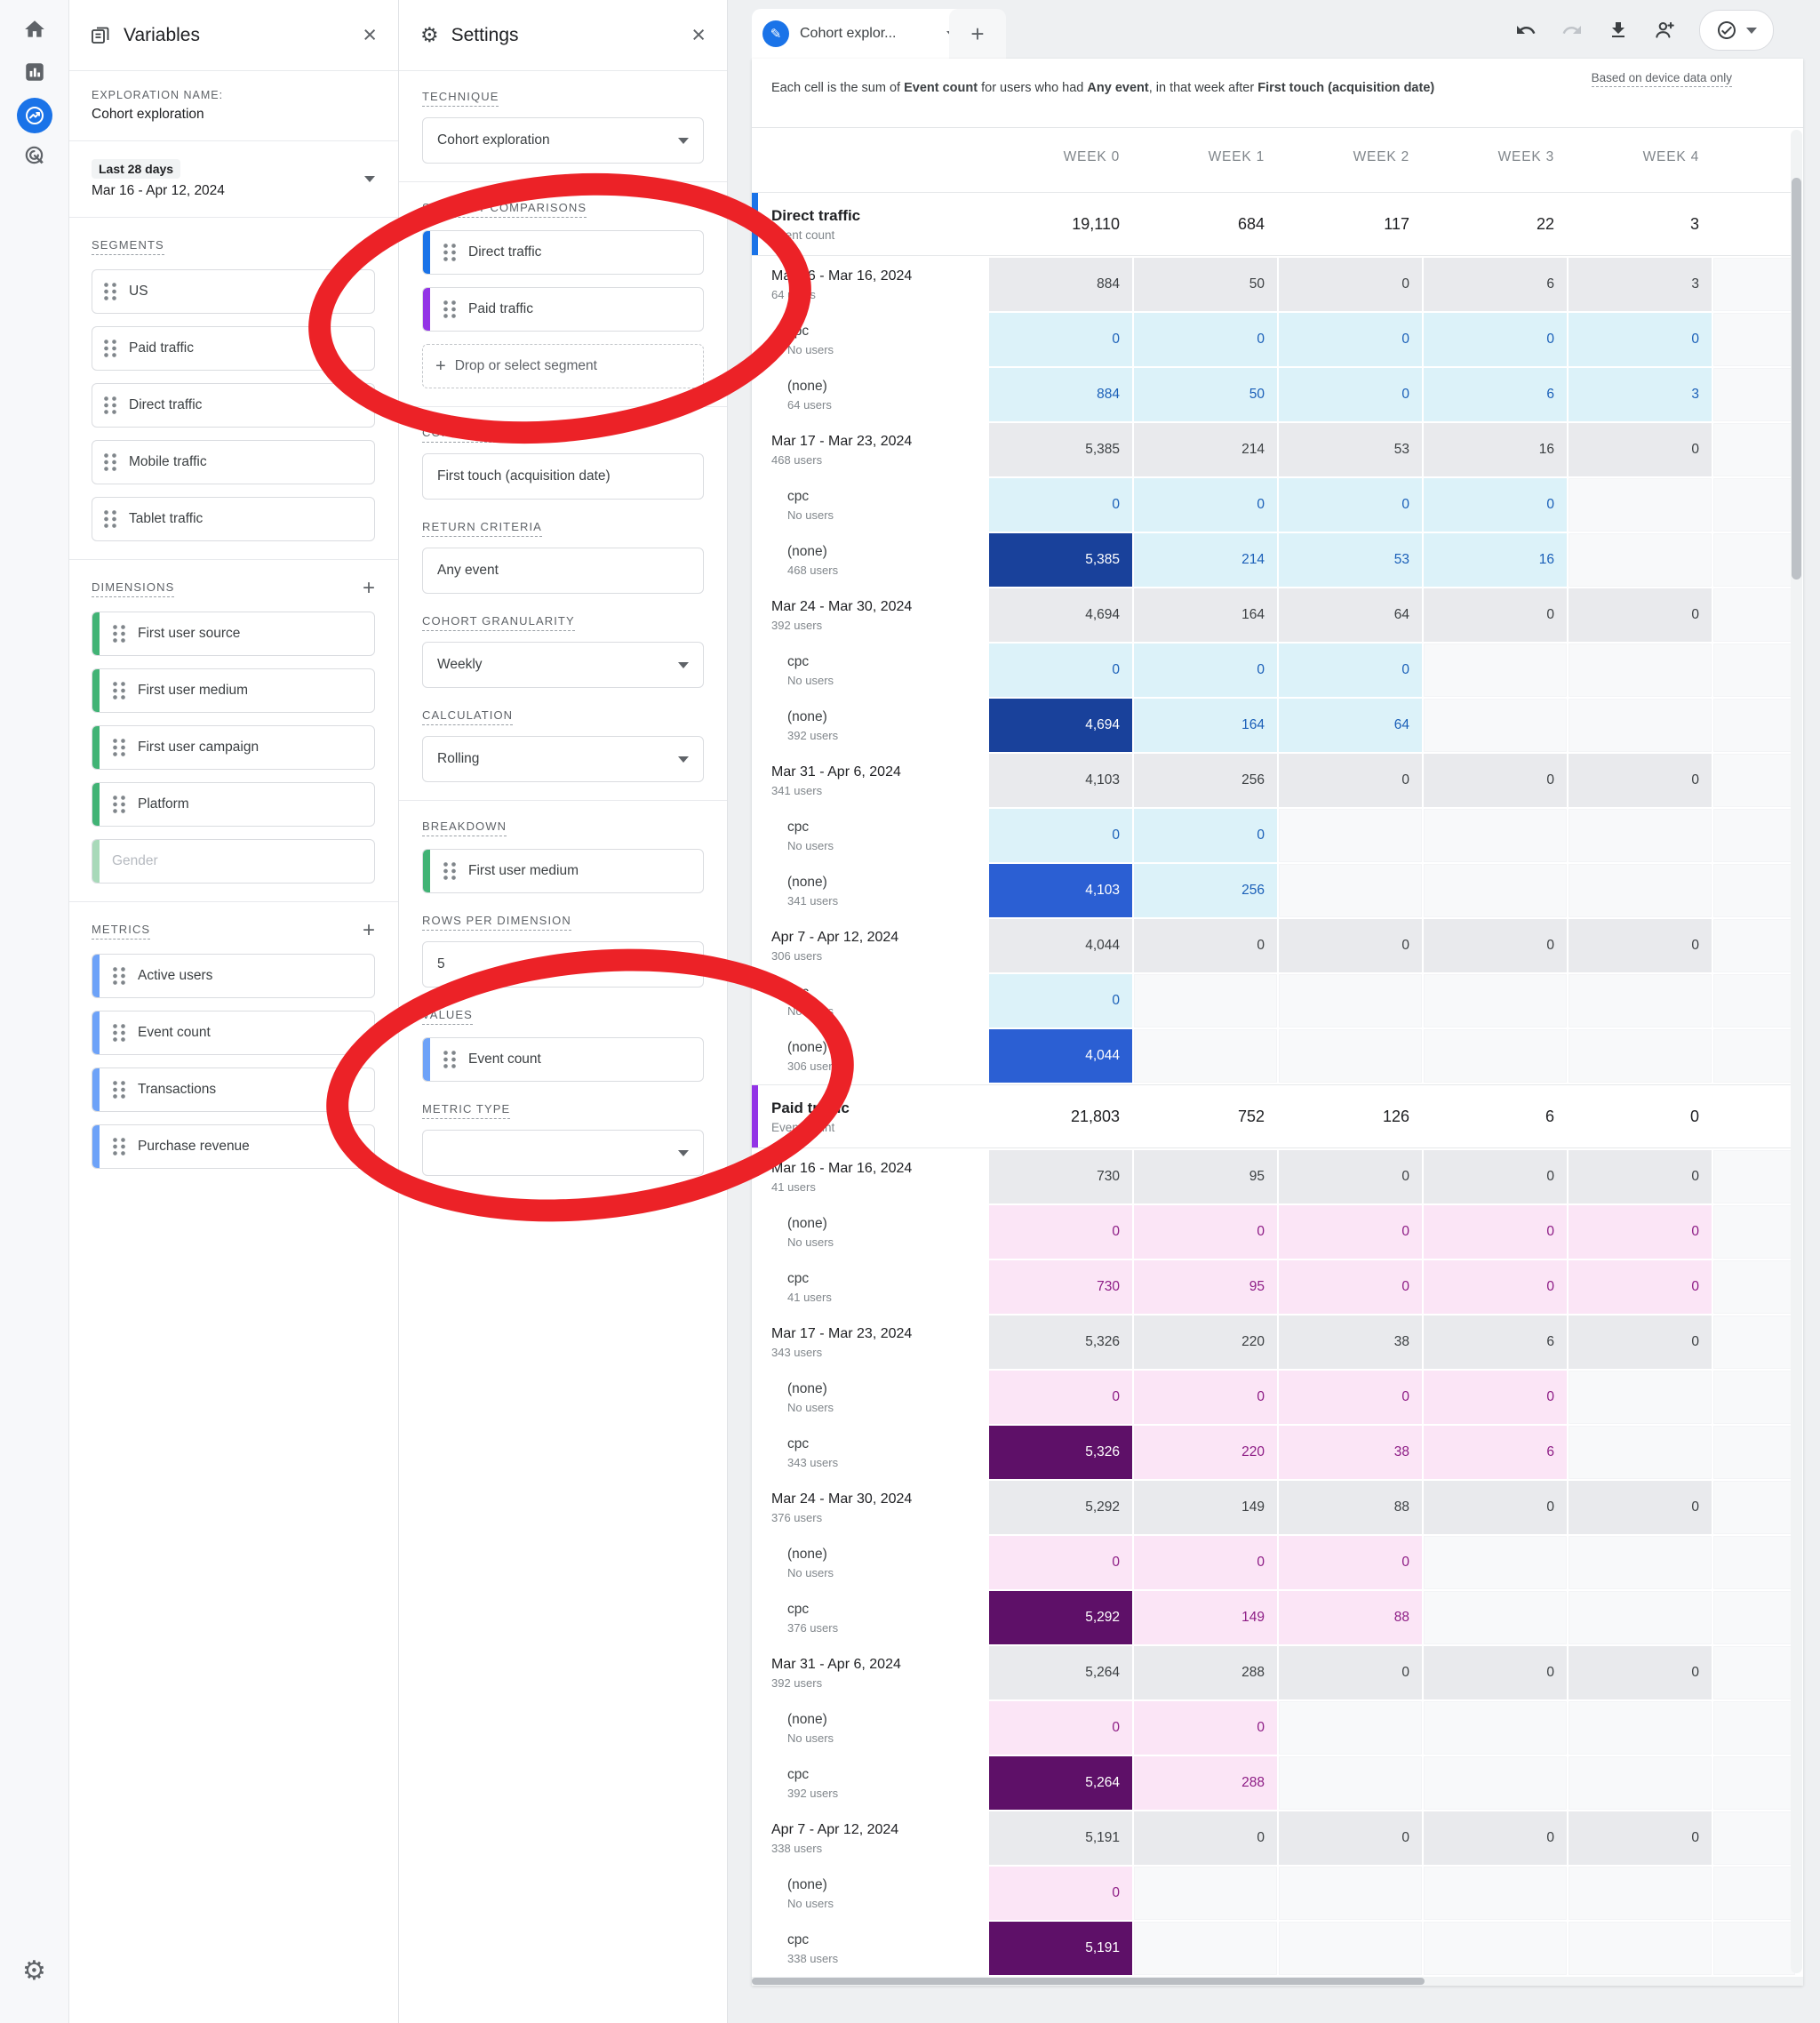 This screenshot has height=2023, width=1820. What do you see at coordinates (563, 477) in the screenshot?
I see `cohort-inclusion-select: First touch (acquisition date)` at bounding box center [563, 477].